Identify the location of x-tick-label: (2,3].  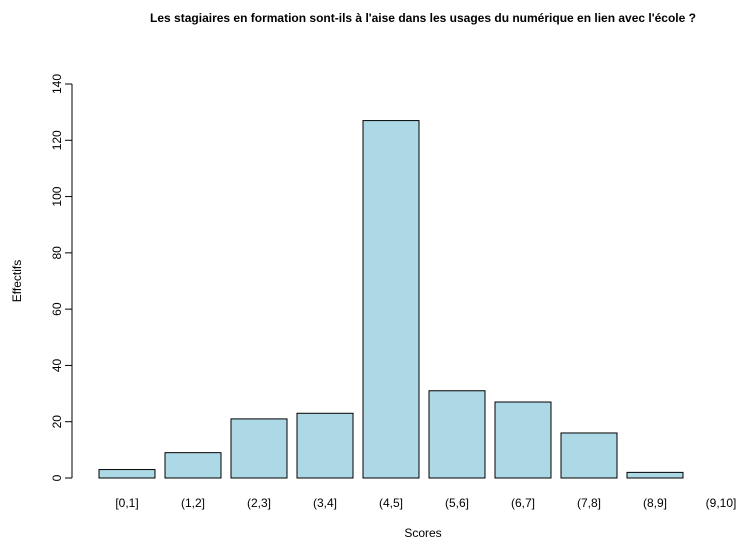
(259, 503).